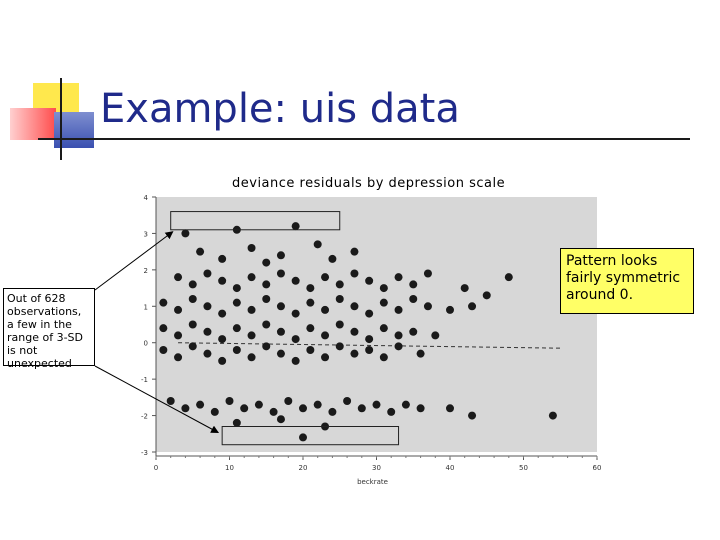 This screenshot has width=720, height=540. Describe the element at coordinates (144, 453) in the screenshot. I see `y-tick-label: -3` at that location.